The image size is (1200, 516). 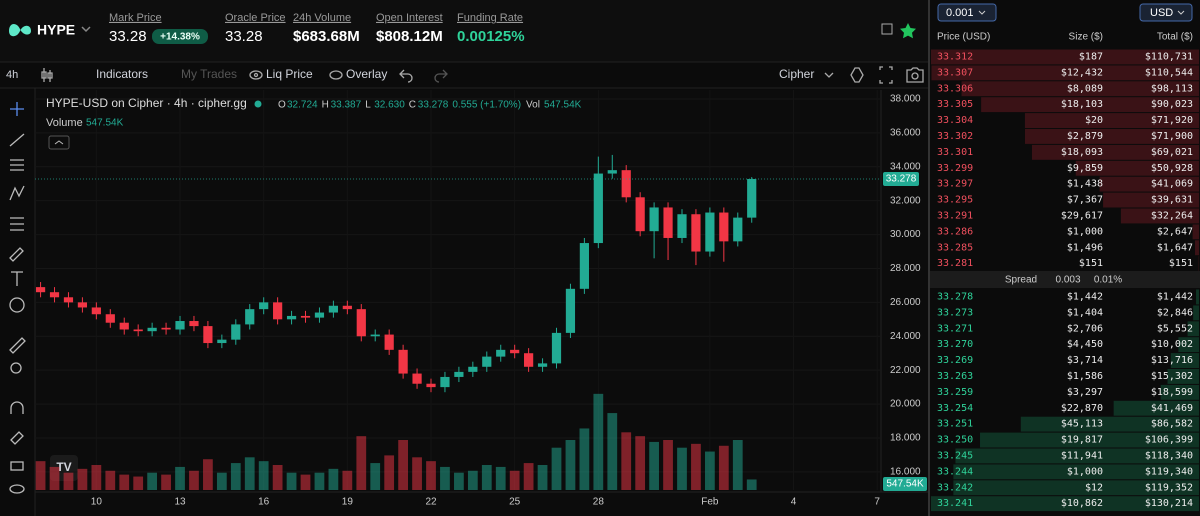 What do you see at coordinates (886, 75) in the screenshot?
I see `fullscreen-icon` at bounding box center [886, 75].